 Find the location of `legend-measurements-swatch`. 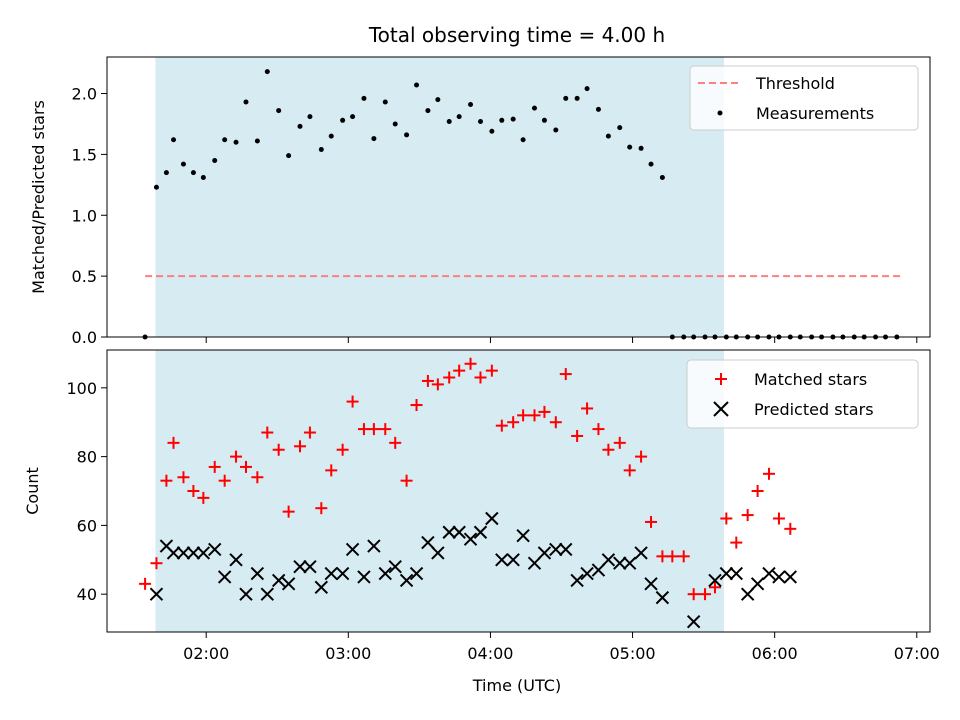

legend-measurements-swatch is located at coordinates (720, 113).